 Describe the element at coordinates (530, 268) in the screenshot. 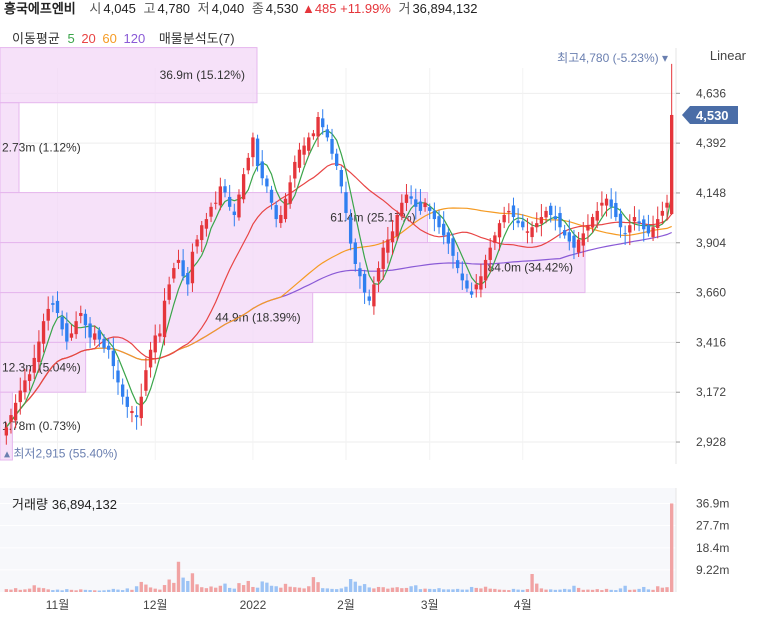

I see `volume-profile-label: 84.0m (34.42%)` at that location.